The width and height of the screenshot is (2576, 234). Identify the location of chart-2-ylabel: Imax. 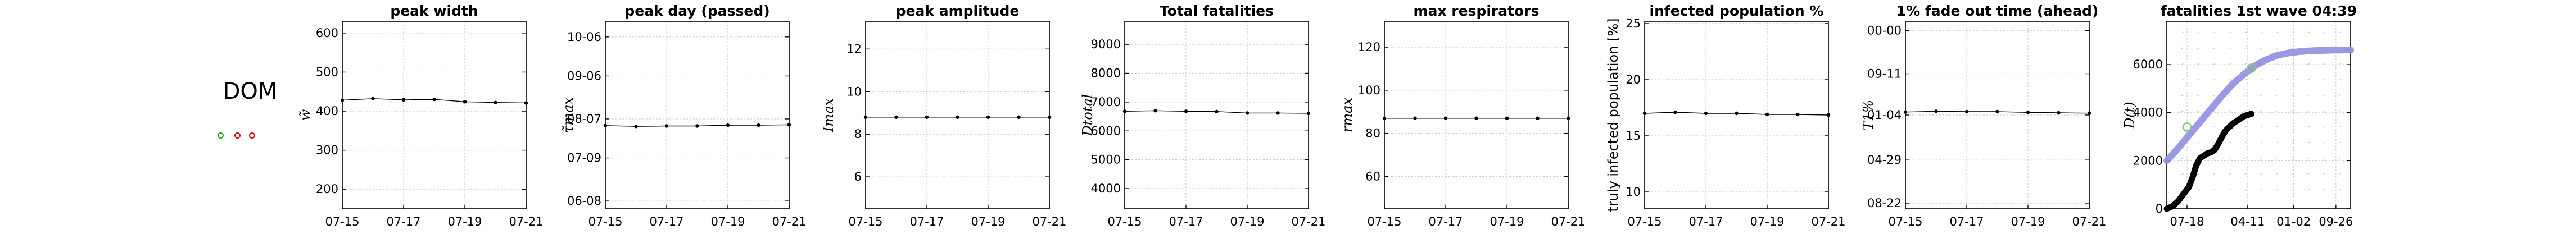
(829, 115).